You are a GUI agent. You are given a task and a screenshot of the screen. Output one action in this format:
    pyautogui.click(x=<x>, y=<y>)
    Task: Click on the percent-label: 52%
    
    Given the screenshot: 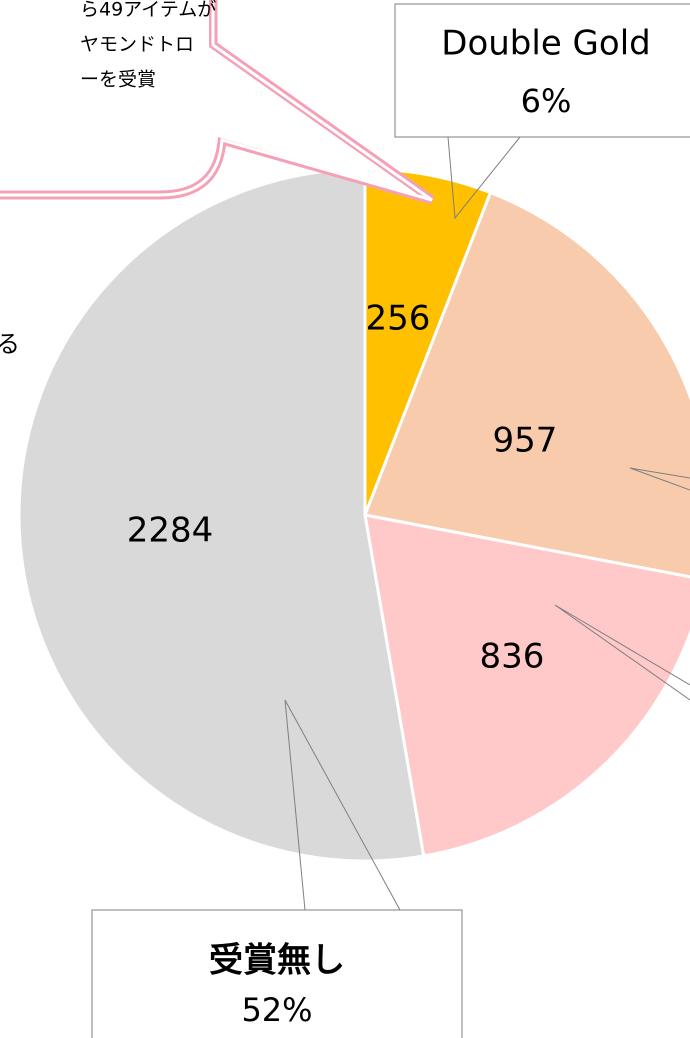 What is the action you would take?
    pyautogui.click(x=276, y=1010)
    